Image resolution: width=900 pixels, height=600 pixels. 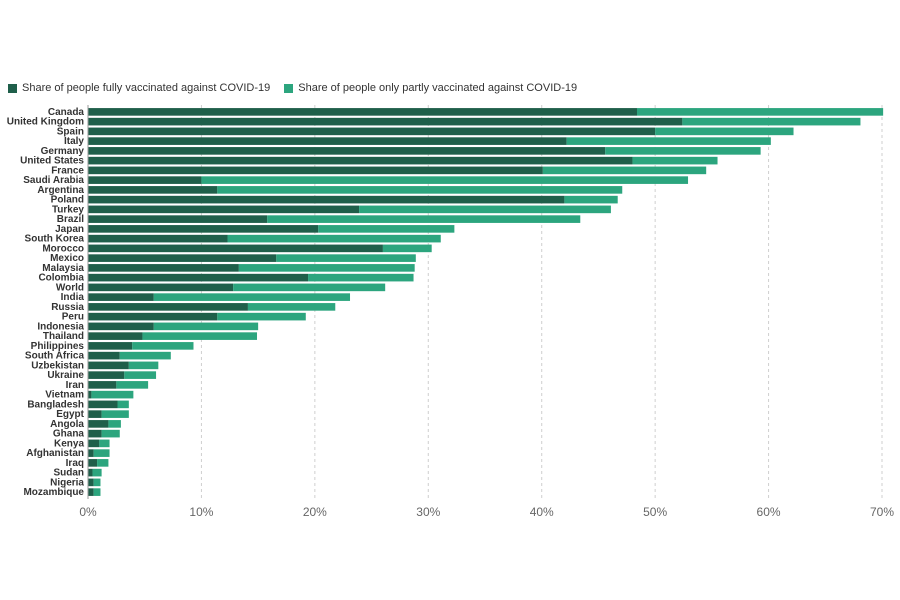 I want to click on bar-brazil-partly, so click(x=424, y=219).